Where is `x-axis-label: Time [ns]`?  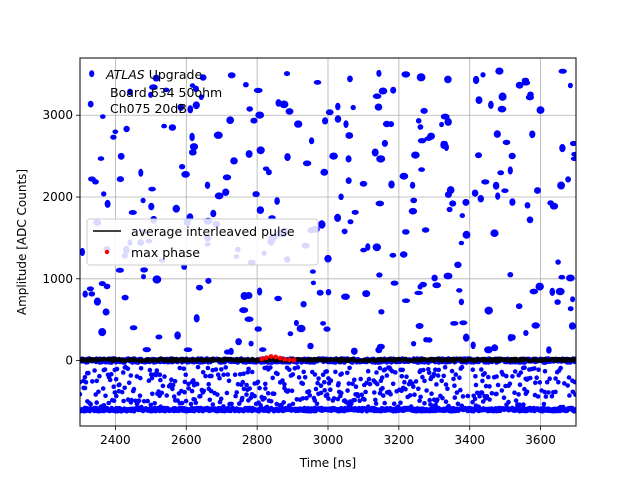
x-axis-label: Time [ns] is located at coordinates (327, 463).